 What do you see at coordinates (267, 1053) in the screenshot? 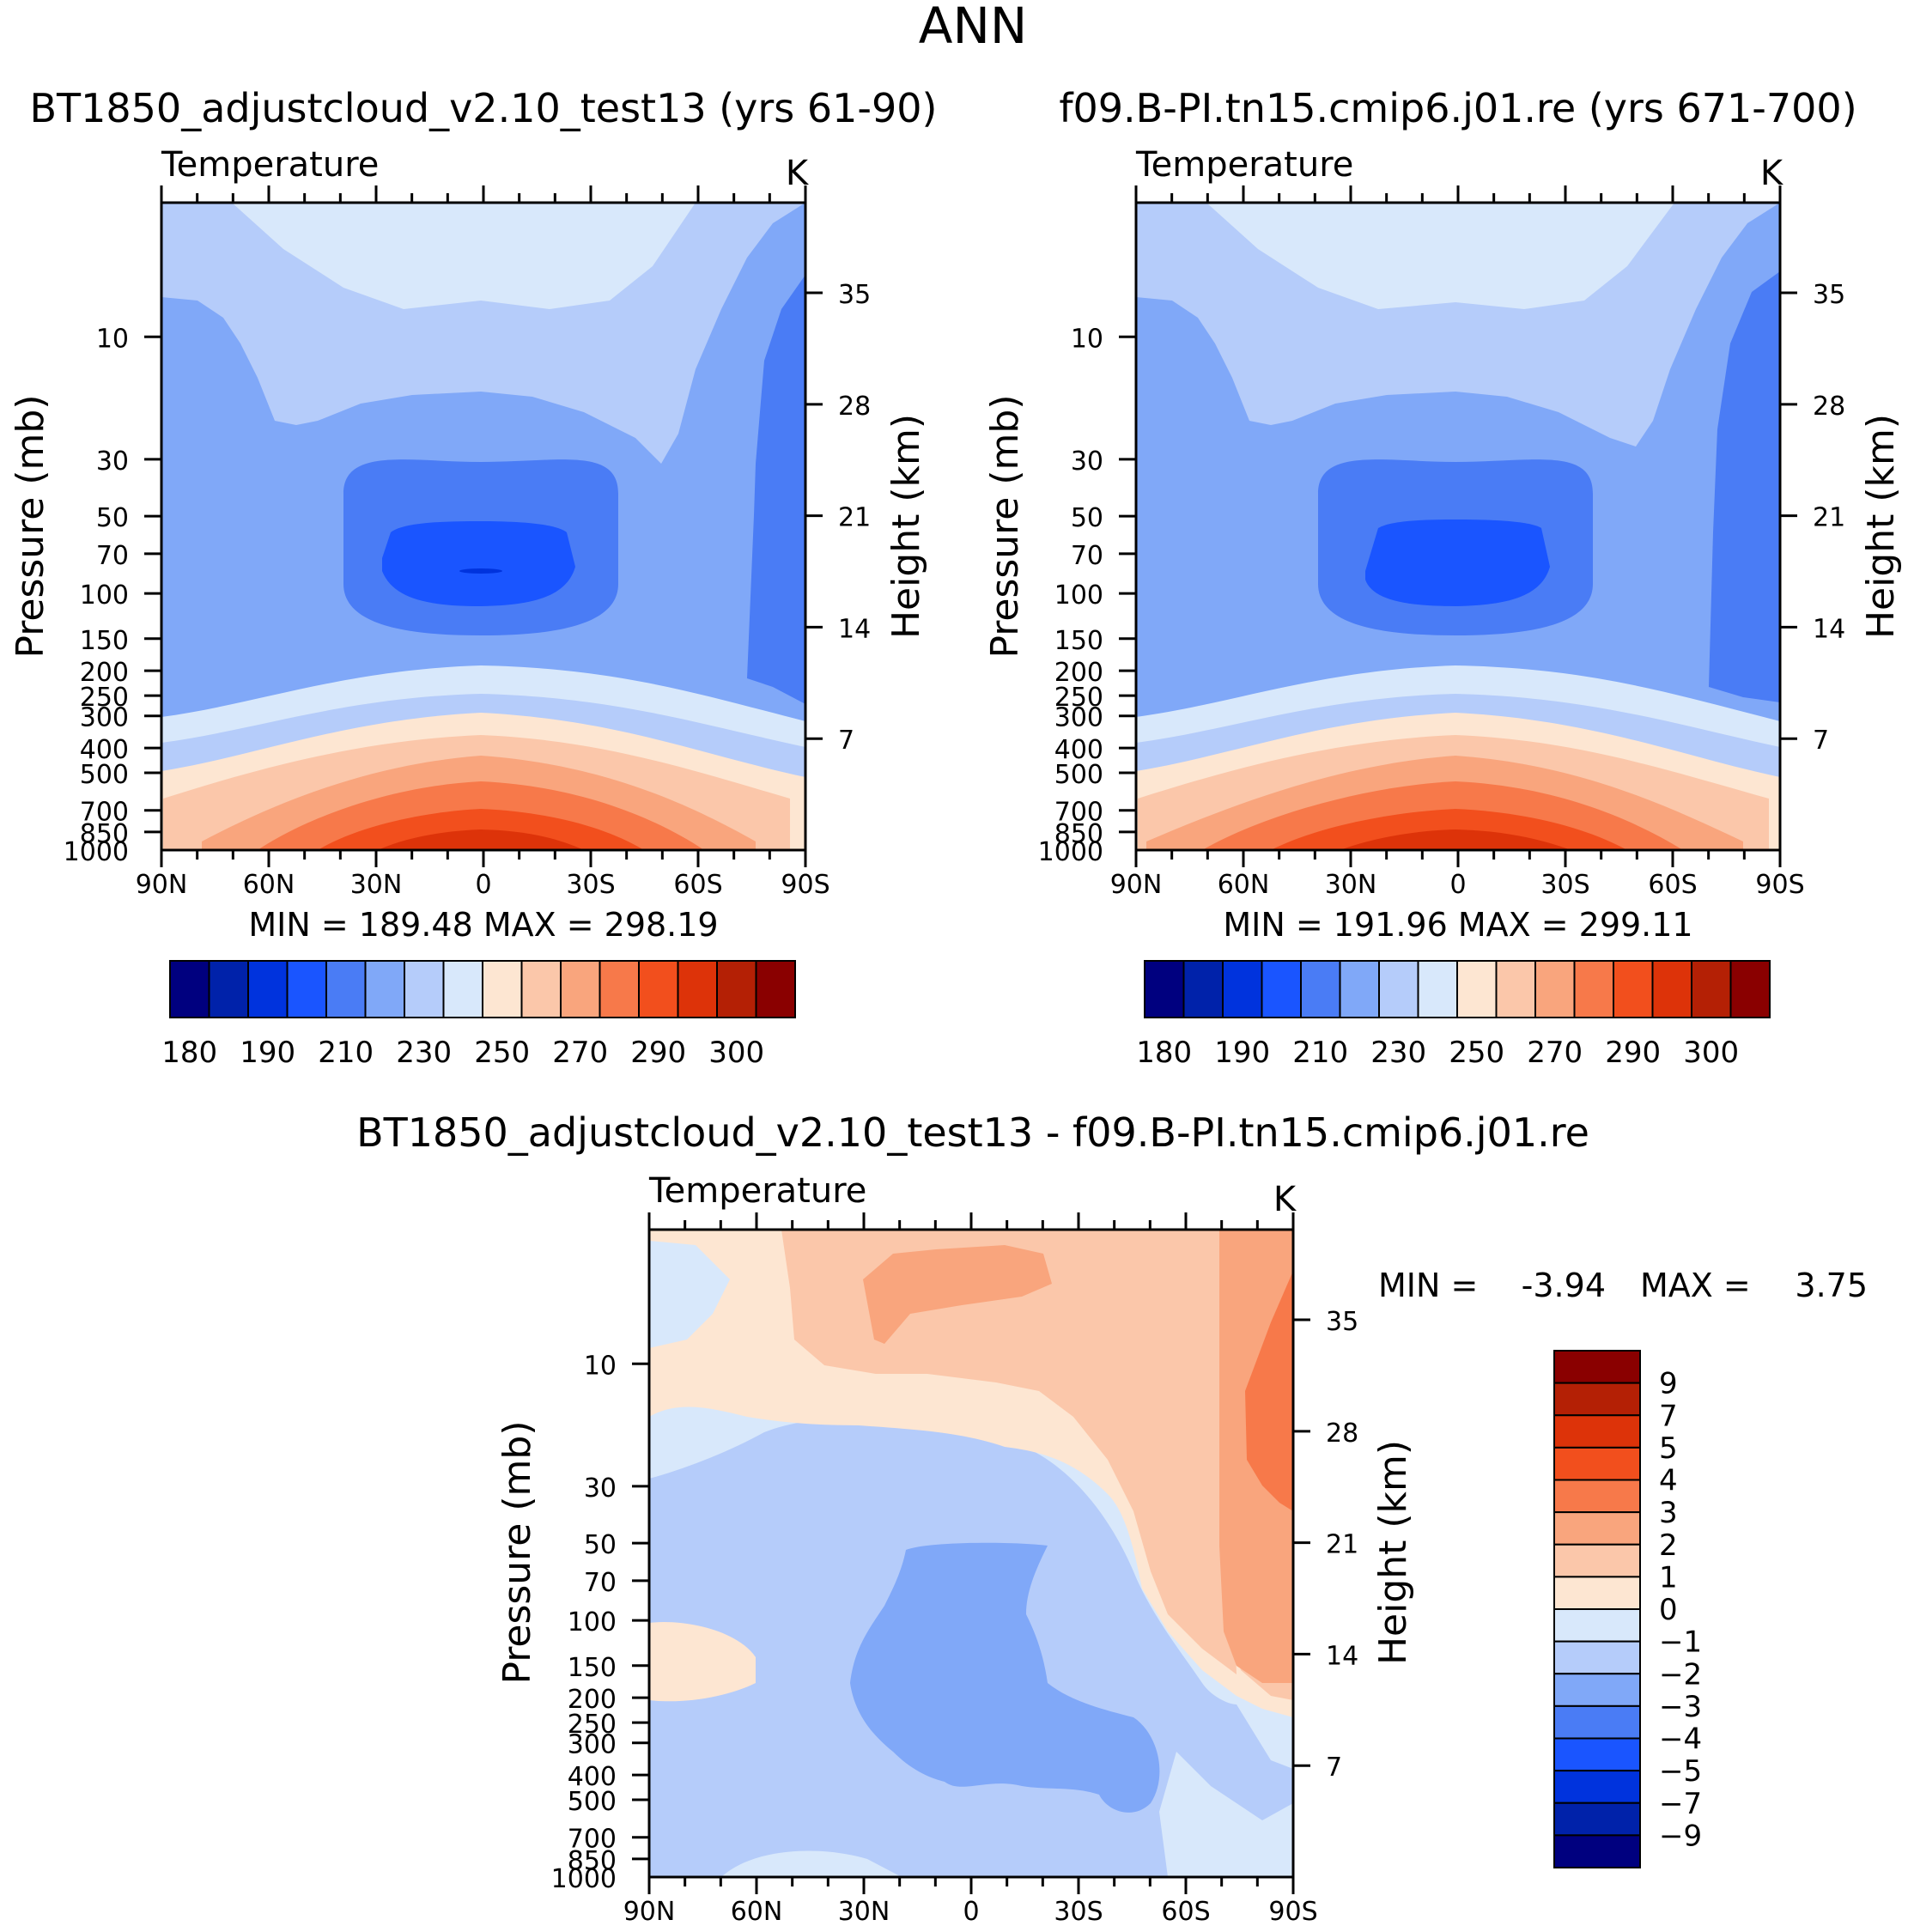
I see `colorbar-label: 190` at bounding box center [267, 1053].